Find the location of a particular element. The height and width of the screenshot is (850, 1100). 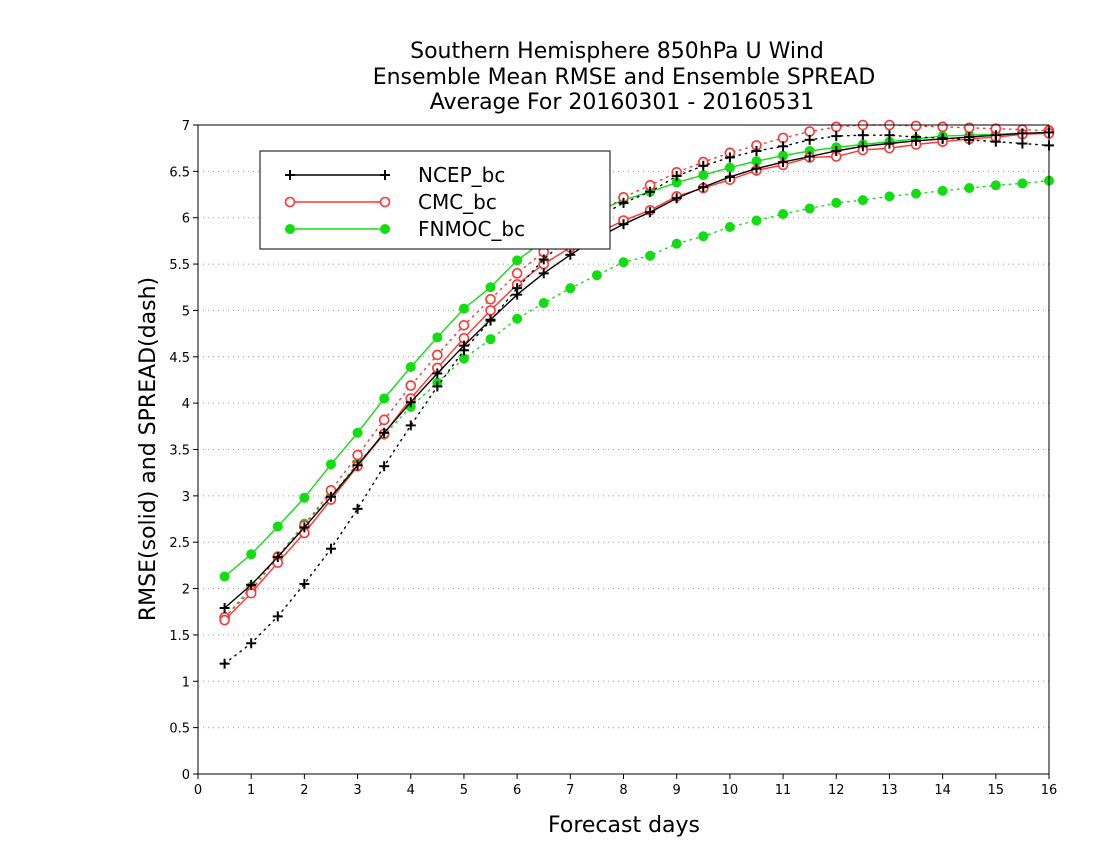

y-tick-label: 4.5 is located at coordinates (179, 358).